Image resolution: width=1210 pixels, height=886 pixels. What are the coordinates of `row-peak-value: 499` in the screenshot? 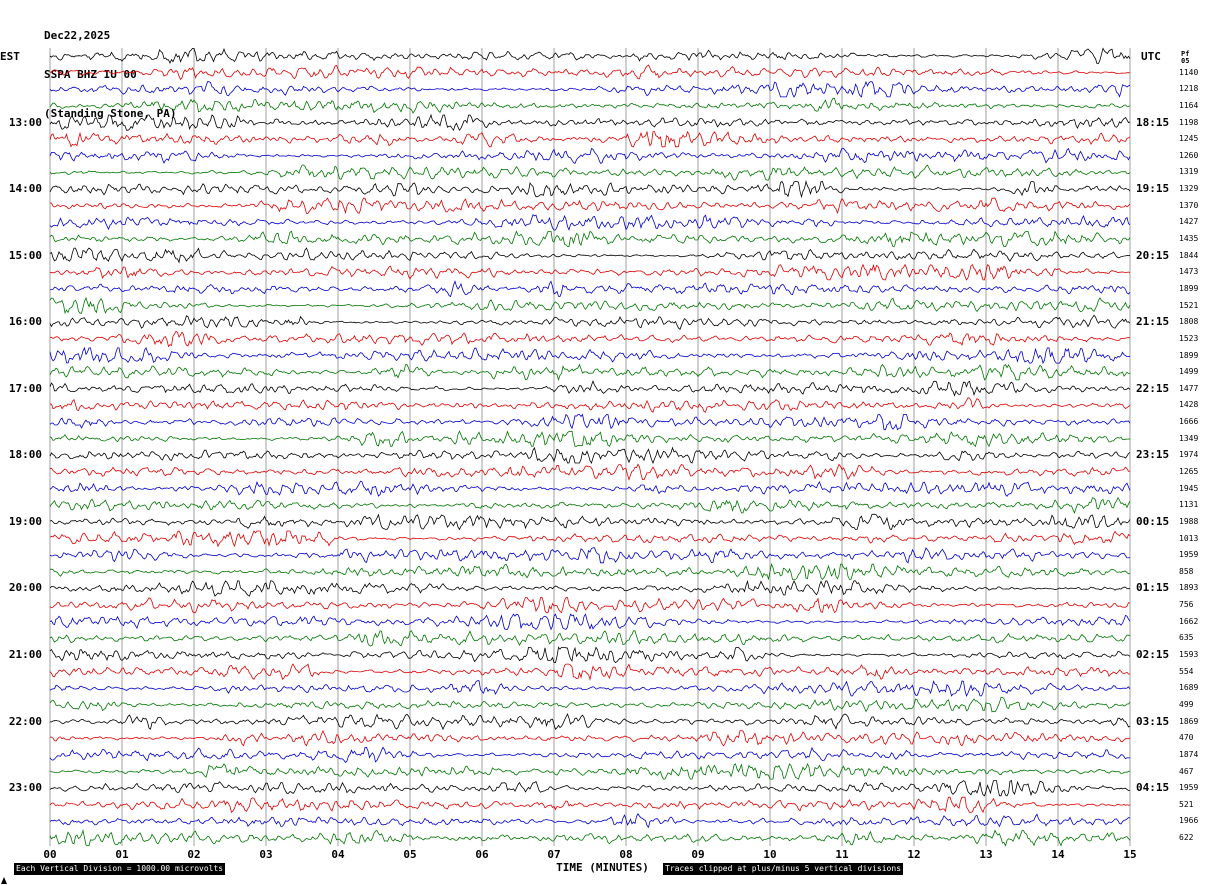 It's located at (1186, 704).